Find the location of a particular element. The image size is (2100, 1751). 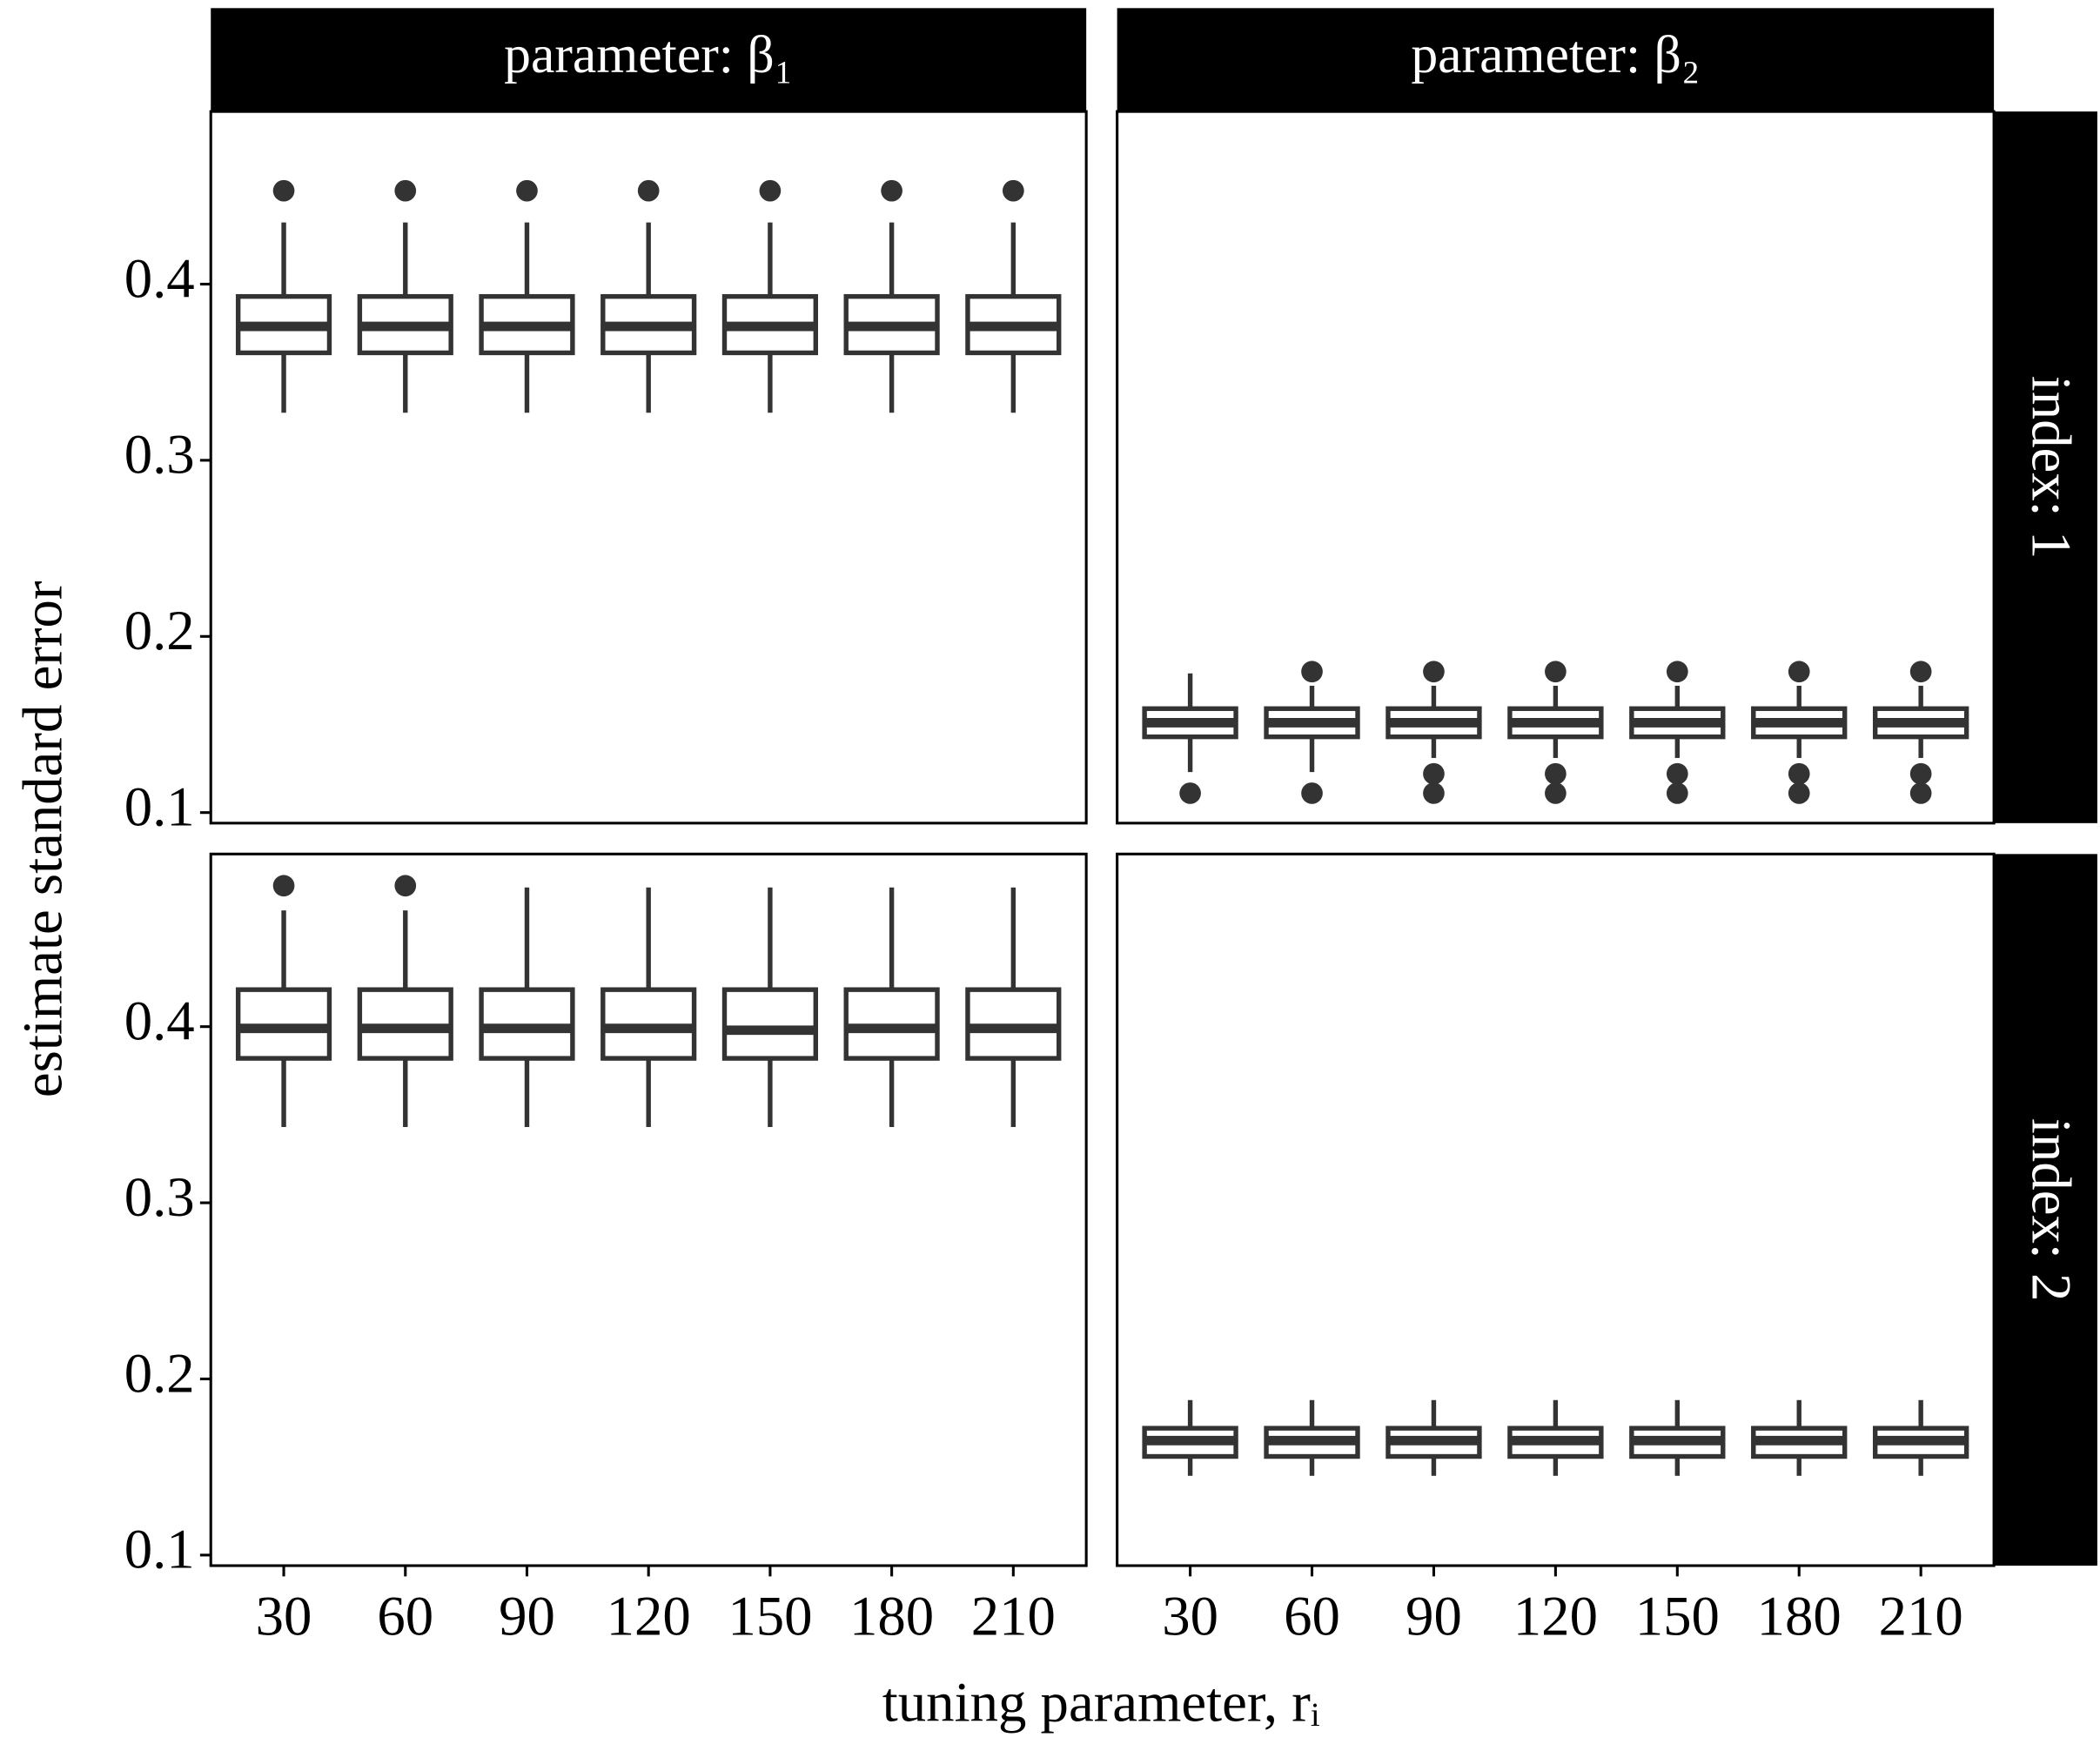

x-axis-label: tuning parameter, rᵢ is located at coordinates (1101, 1702).